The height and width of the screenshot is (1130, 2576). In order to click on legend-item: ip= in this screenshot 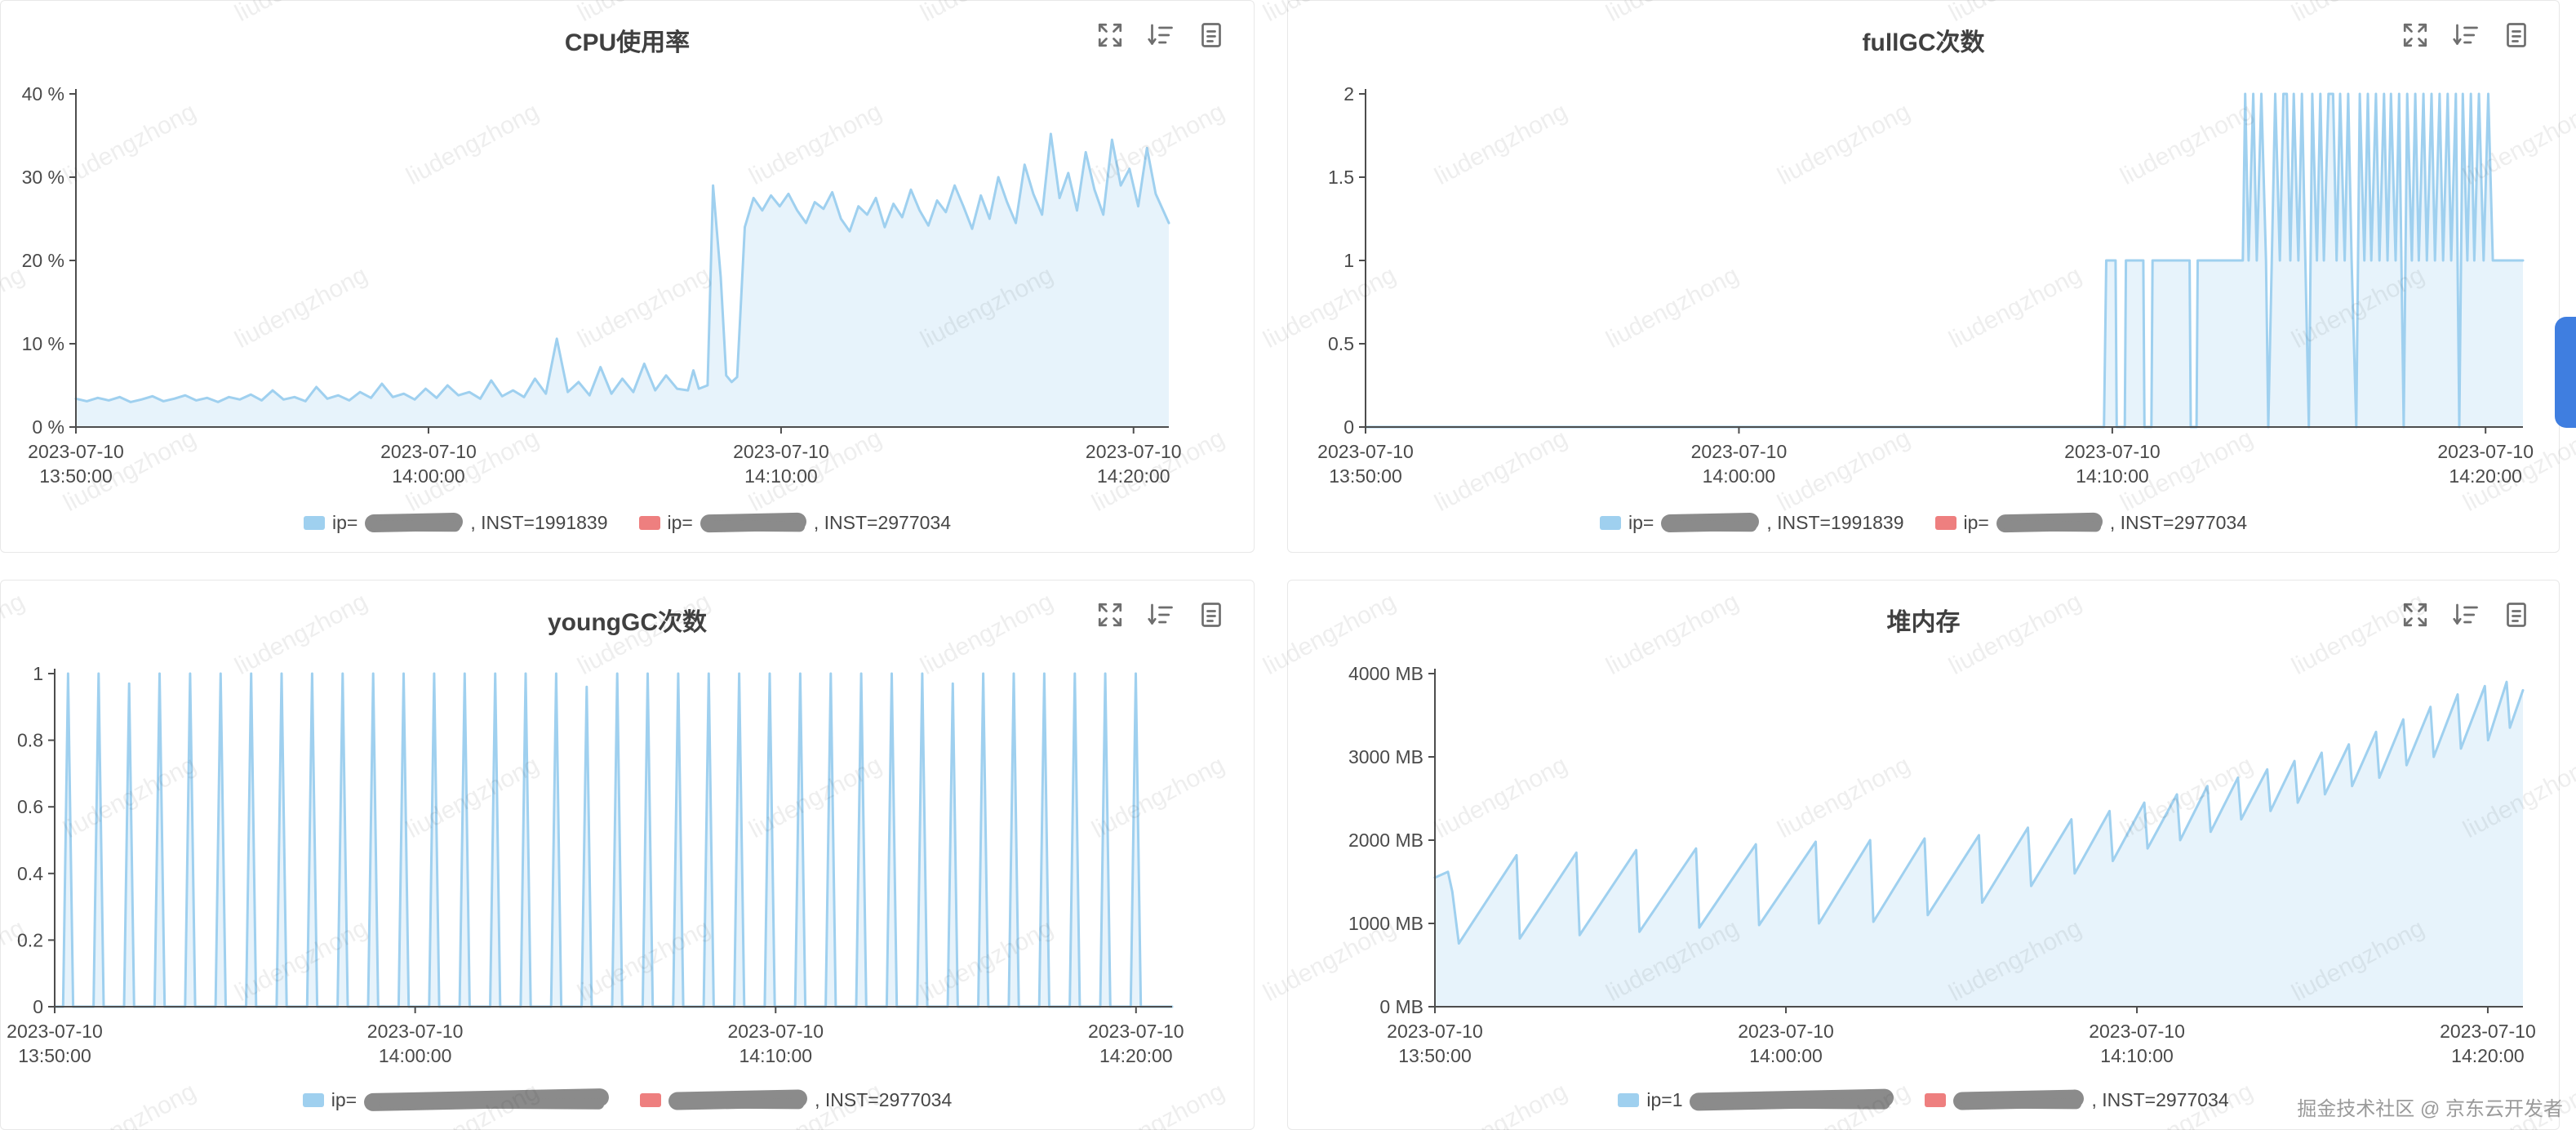, I will do `click(456, 1100)`.